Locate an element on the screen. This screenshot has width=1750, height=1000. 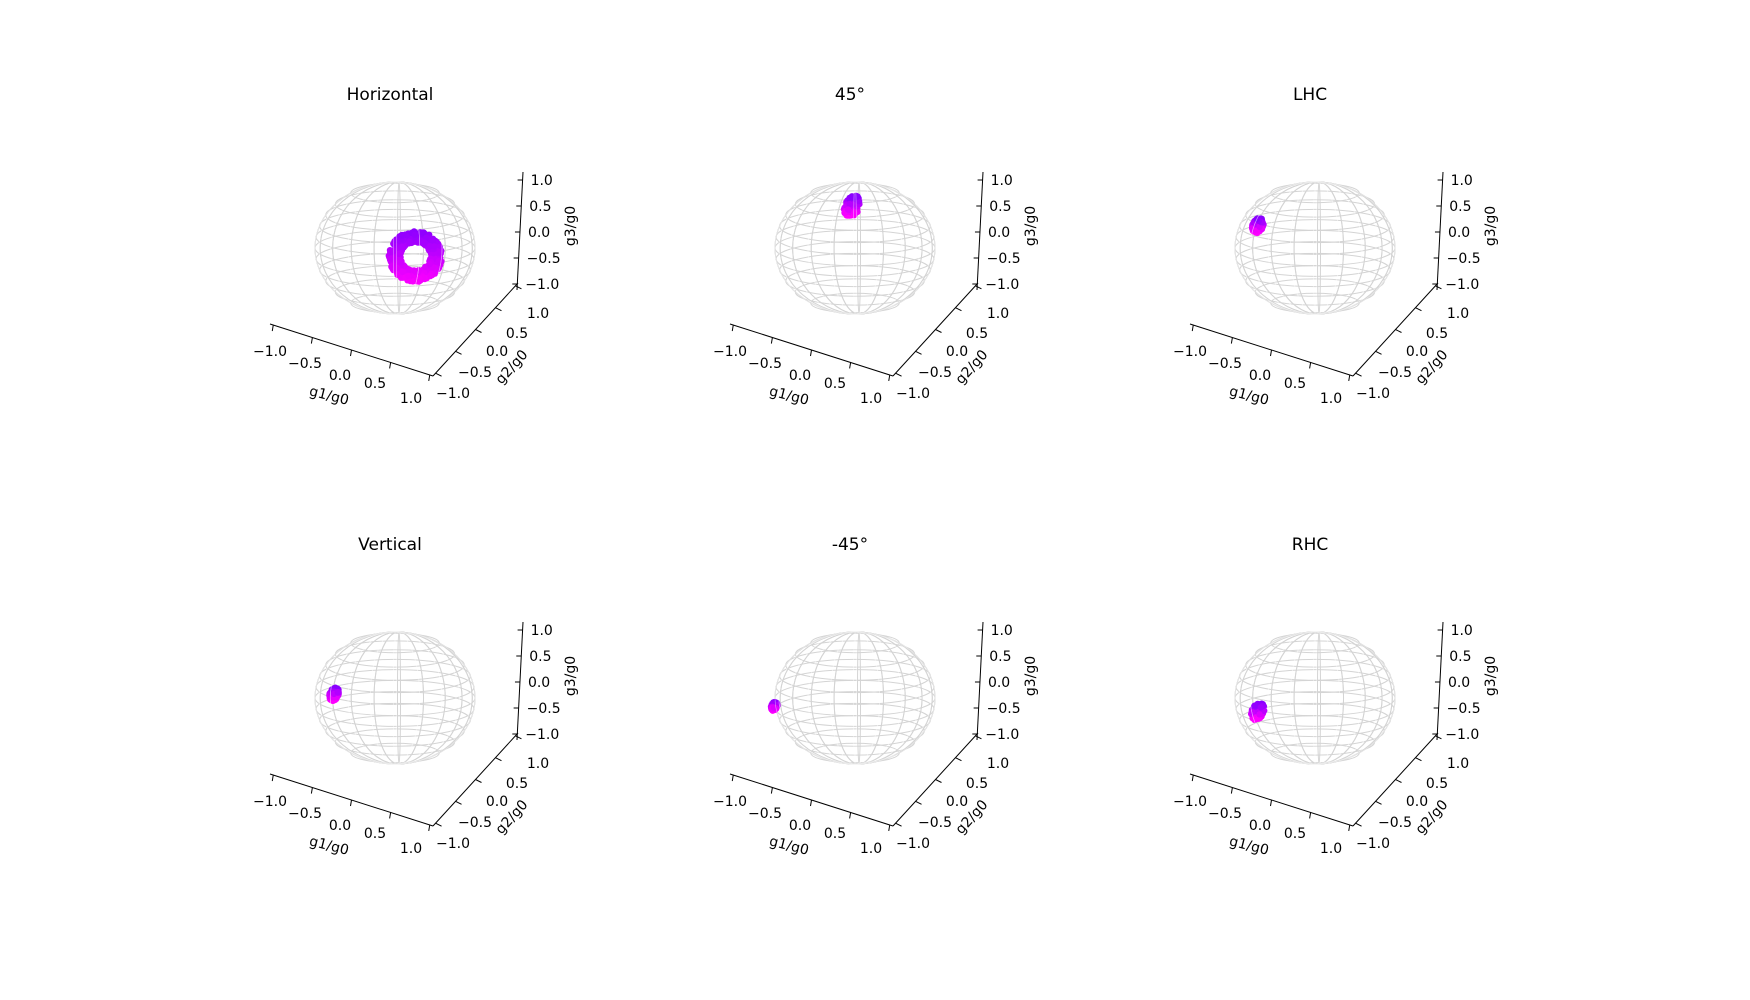
subplot-title: RHC is located at coordinates (1310, 545).